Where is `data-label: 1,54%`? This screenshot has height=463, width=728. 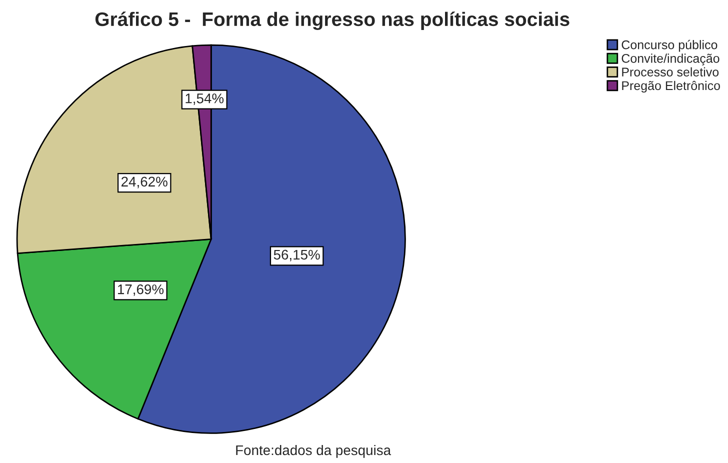
data-label: 1,54% is located at coordinates (205, 99).